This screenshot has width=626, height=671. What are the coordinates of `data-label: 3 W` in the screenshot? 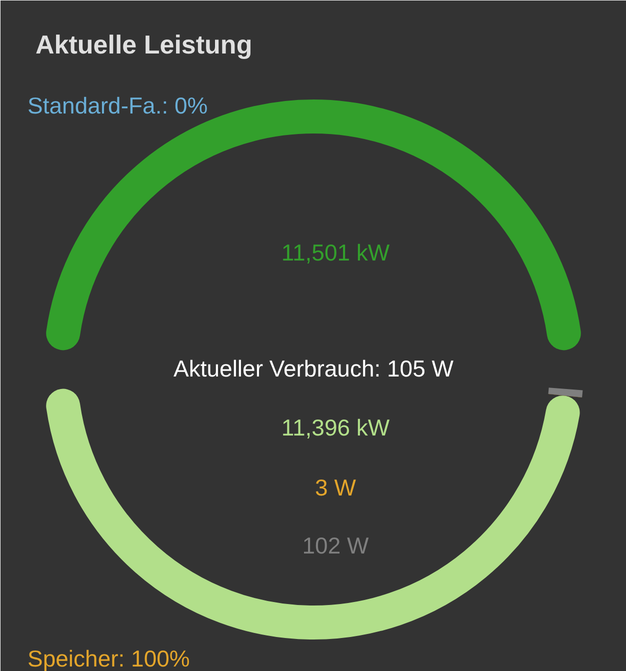 It's located at (335, 487).